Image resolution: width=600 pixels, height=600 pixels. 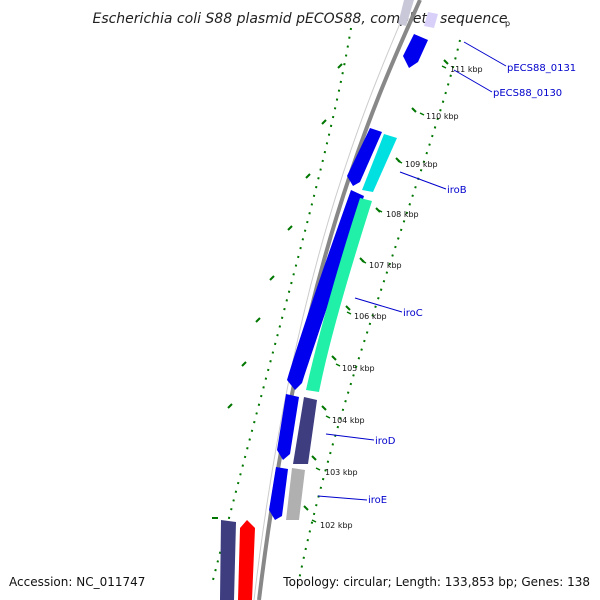 What do you see at coordinates (457, 190) in the screenshot?
I see `gene-label-iroB: iroB` at bounding box center [457, 190].